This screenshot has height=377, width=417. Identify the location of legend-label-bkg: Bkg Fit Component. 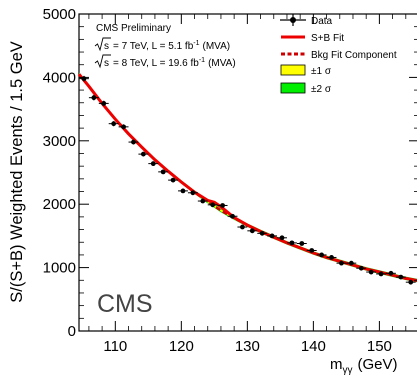
(354, 55).